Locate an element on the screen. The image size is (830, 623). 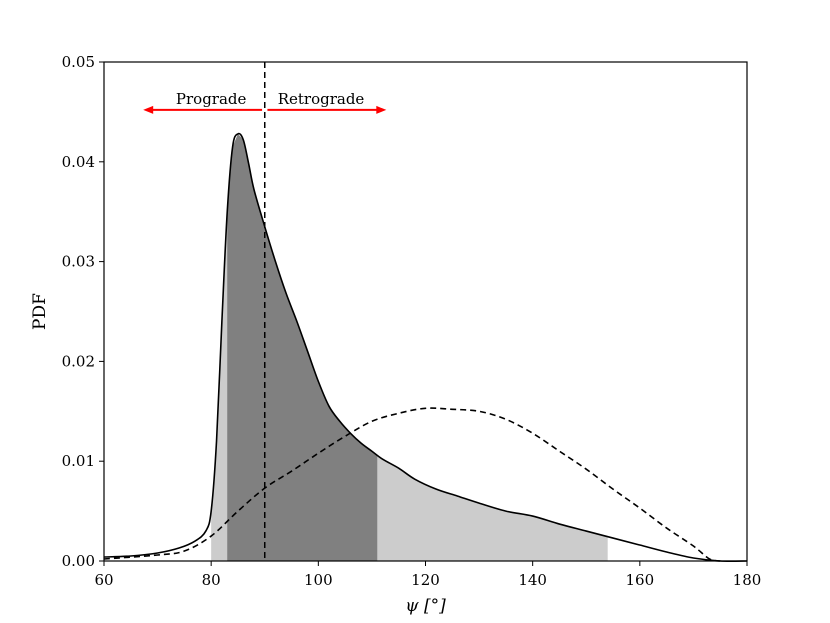
y-tick-label: 0.05 is located at coordinates (78, 62).